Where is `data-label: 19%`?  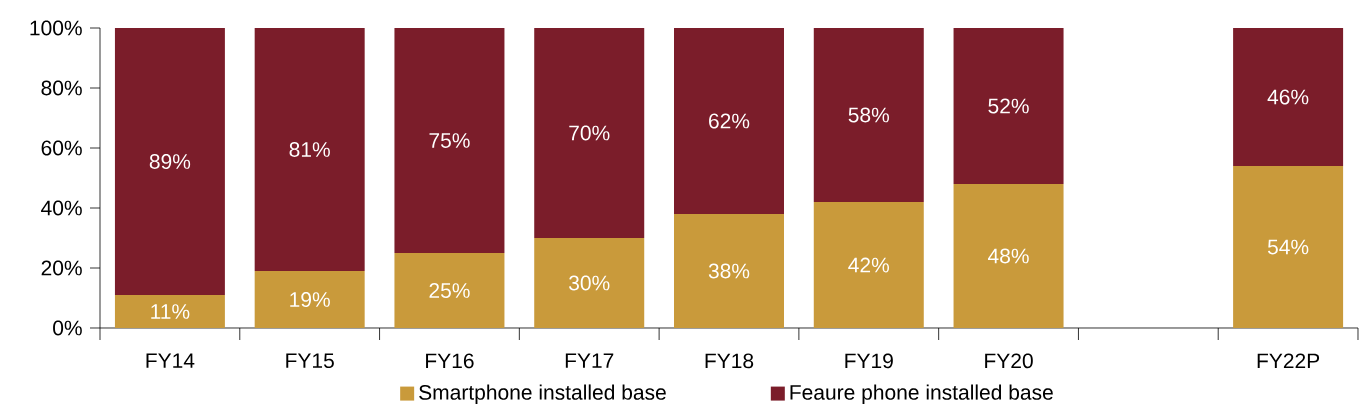
data-label: 19% is located at coordinates (310, 299).